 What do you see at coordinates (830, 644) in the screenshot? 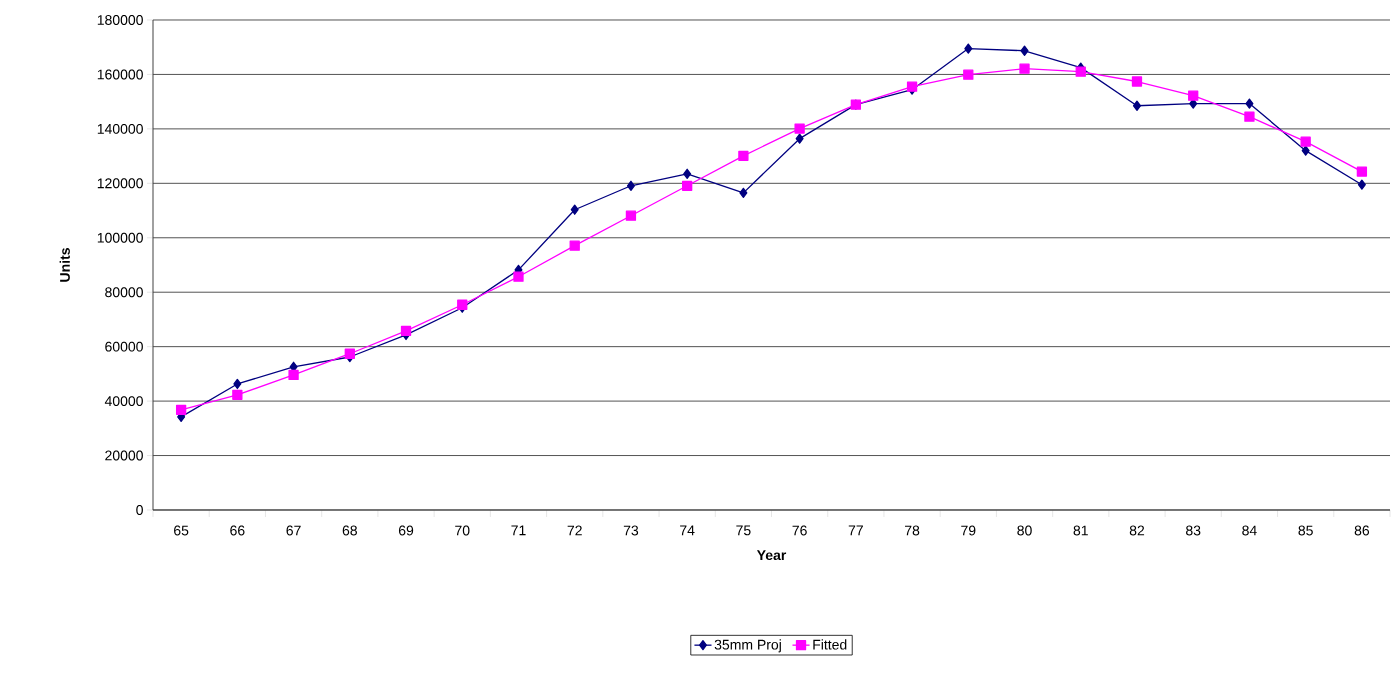
I see `legend-label: Fitted` at bounding box center [830, 644].